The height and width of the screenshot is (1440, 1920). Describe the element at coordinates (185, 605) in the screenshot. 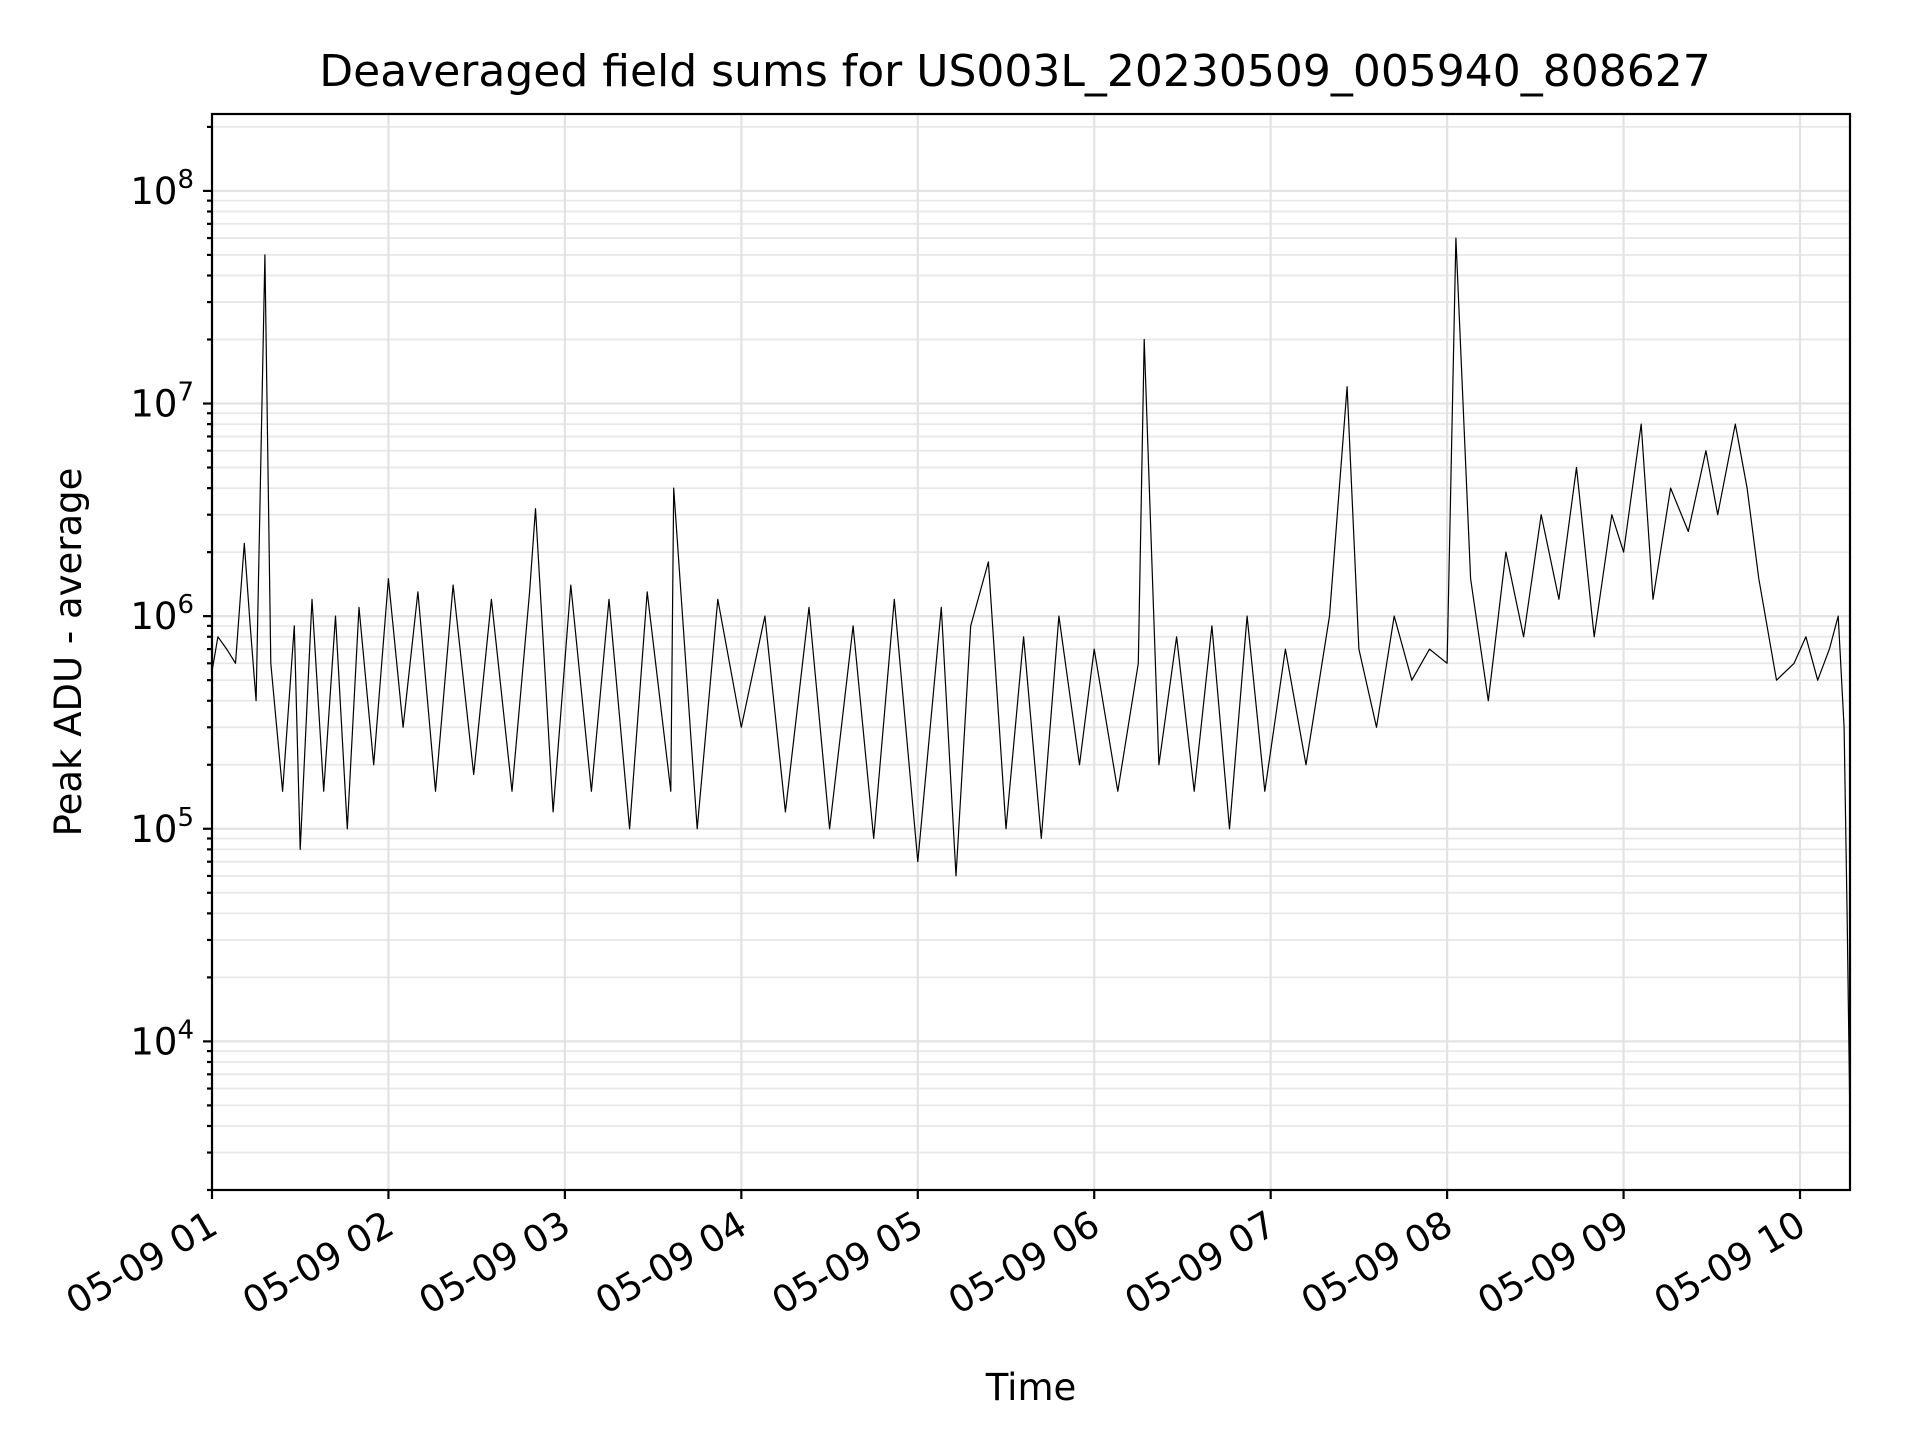

I see `y-tick-label-exponent: 6` at that location.